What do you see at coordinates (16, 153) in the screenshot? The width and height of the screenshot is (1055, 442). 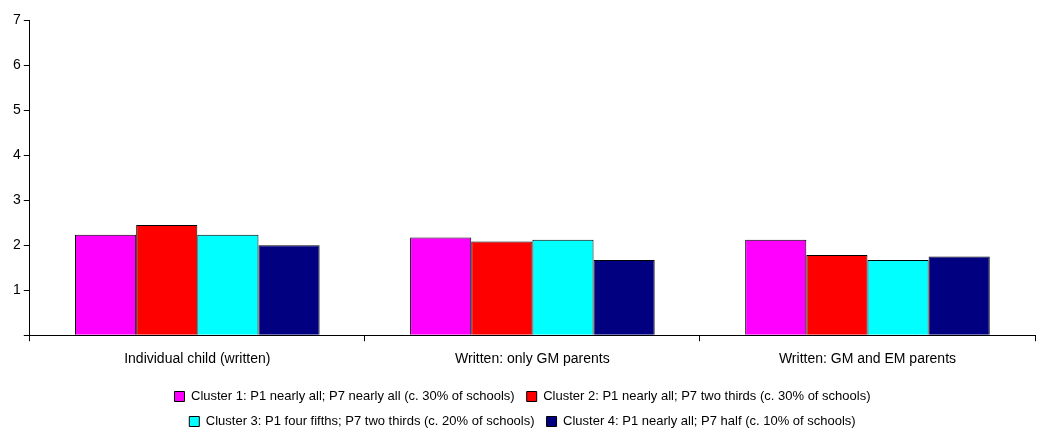 I see `y-tick-label: 4` at bounding box center [16, 153].